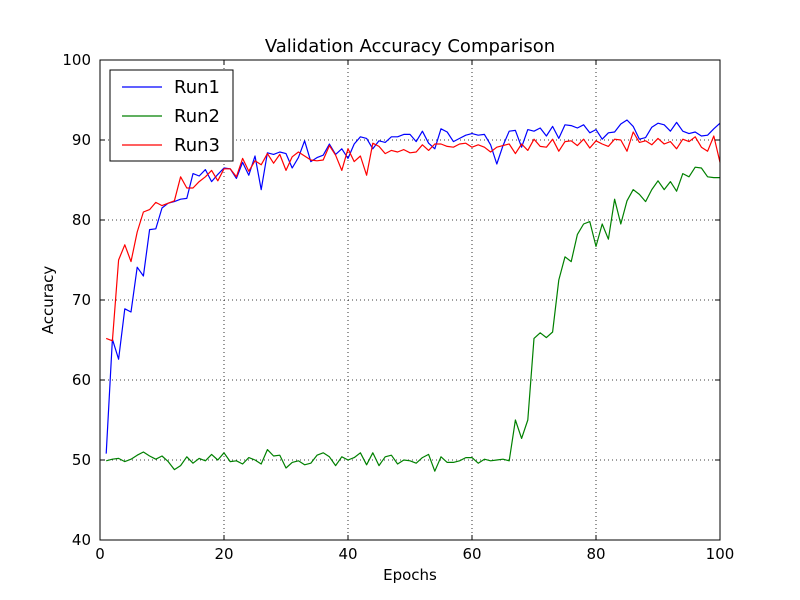  I want to click on legend-label-run1: Run1, so click(197, 87).